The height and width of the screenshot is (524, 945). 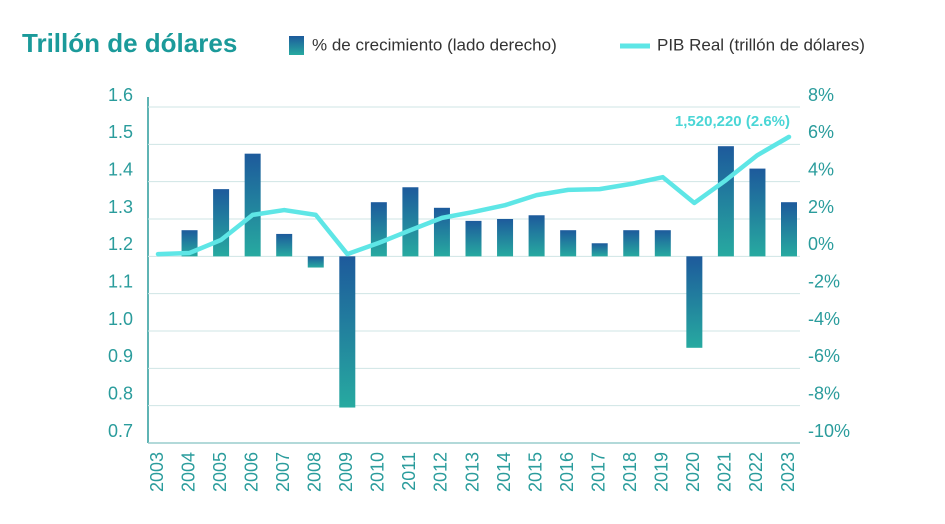 I want to click on x-tick-label: 2005, so click(x=220, y=472).